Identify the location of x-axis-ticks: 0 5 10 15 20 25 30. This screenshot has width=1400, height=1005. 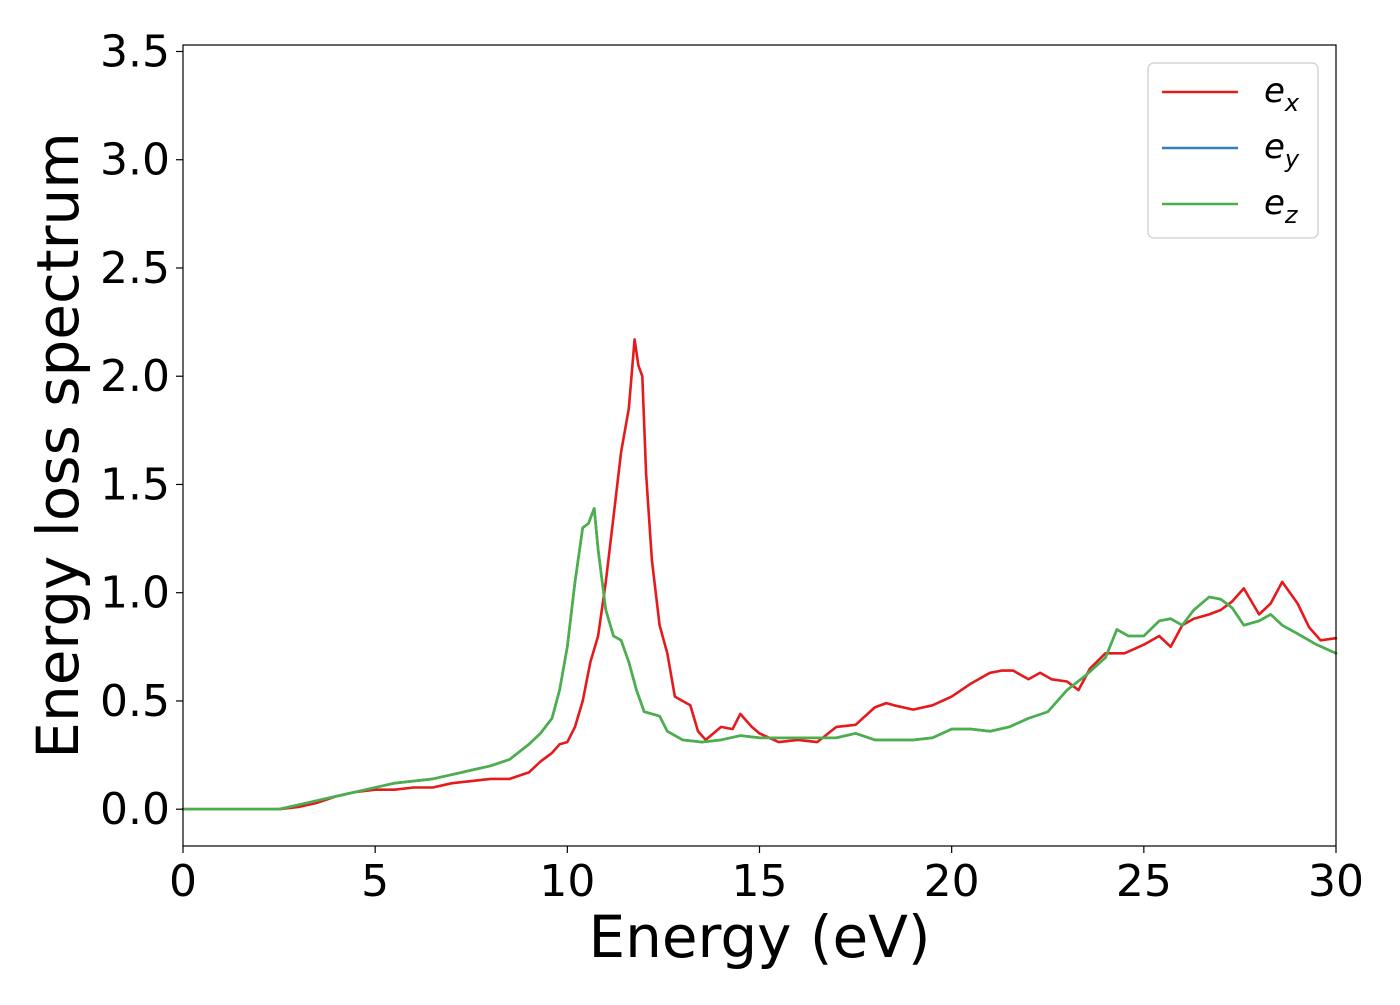
(766, 876).